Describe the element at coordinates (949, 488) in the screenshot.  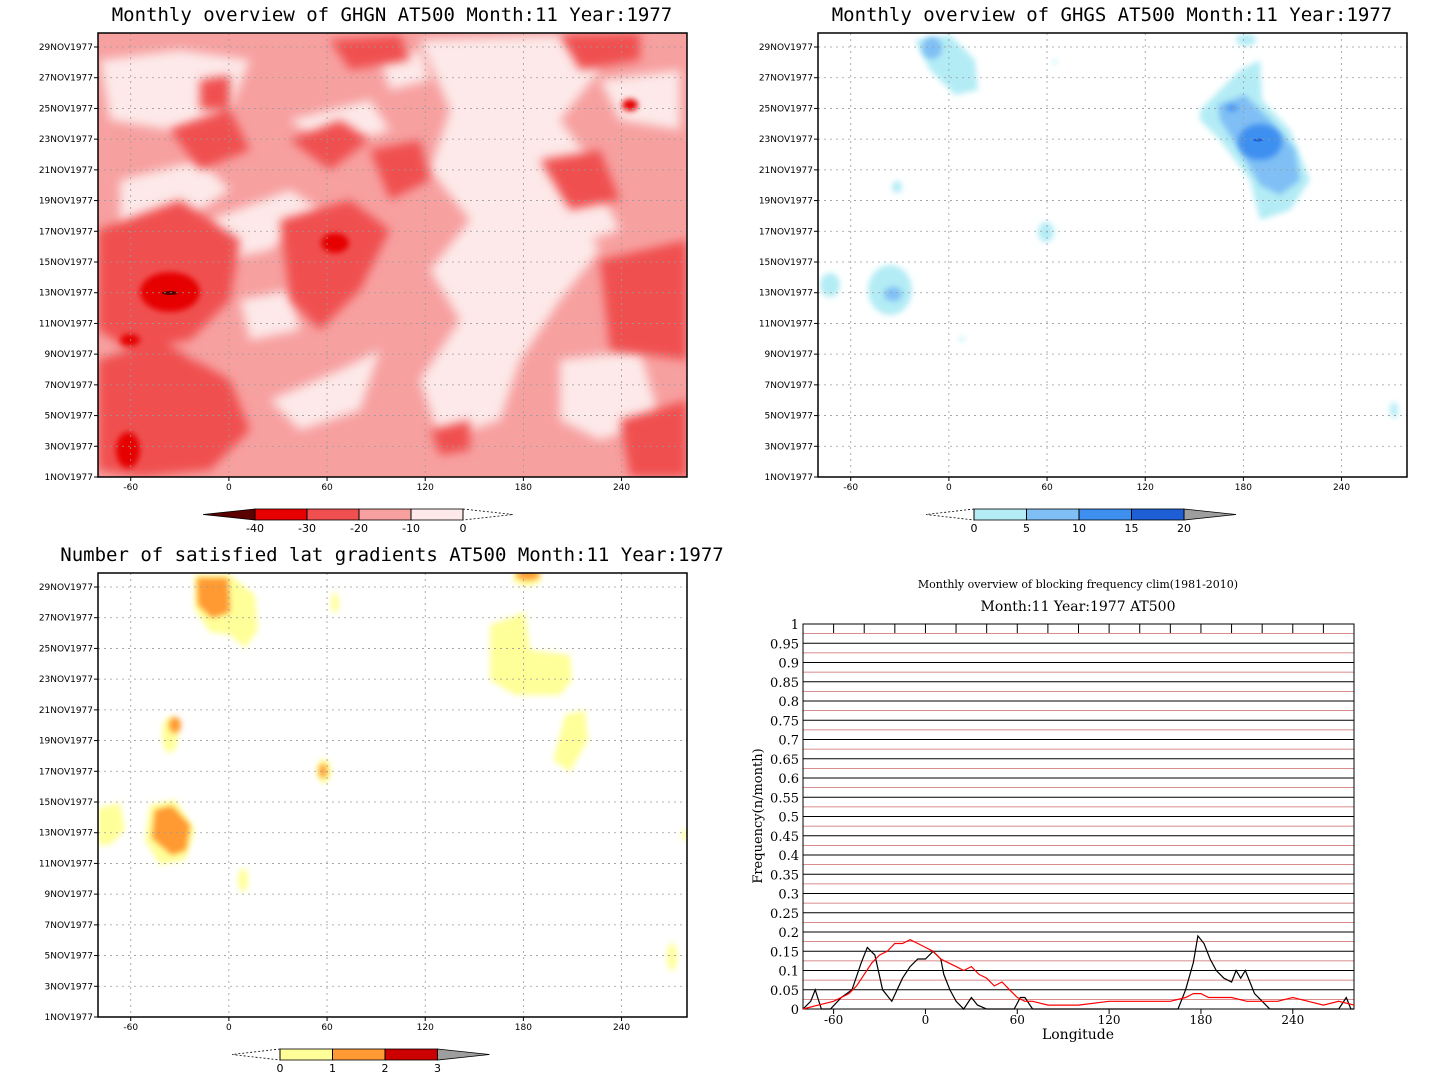
I see `ghgs-xtick-label: 0` at that location.